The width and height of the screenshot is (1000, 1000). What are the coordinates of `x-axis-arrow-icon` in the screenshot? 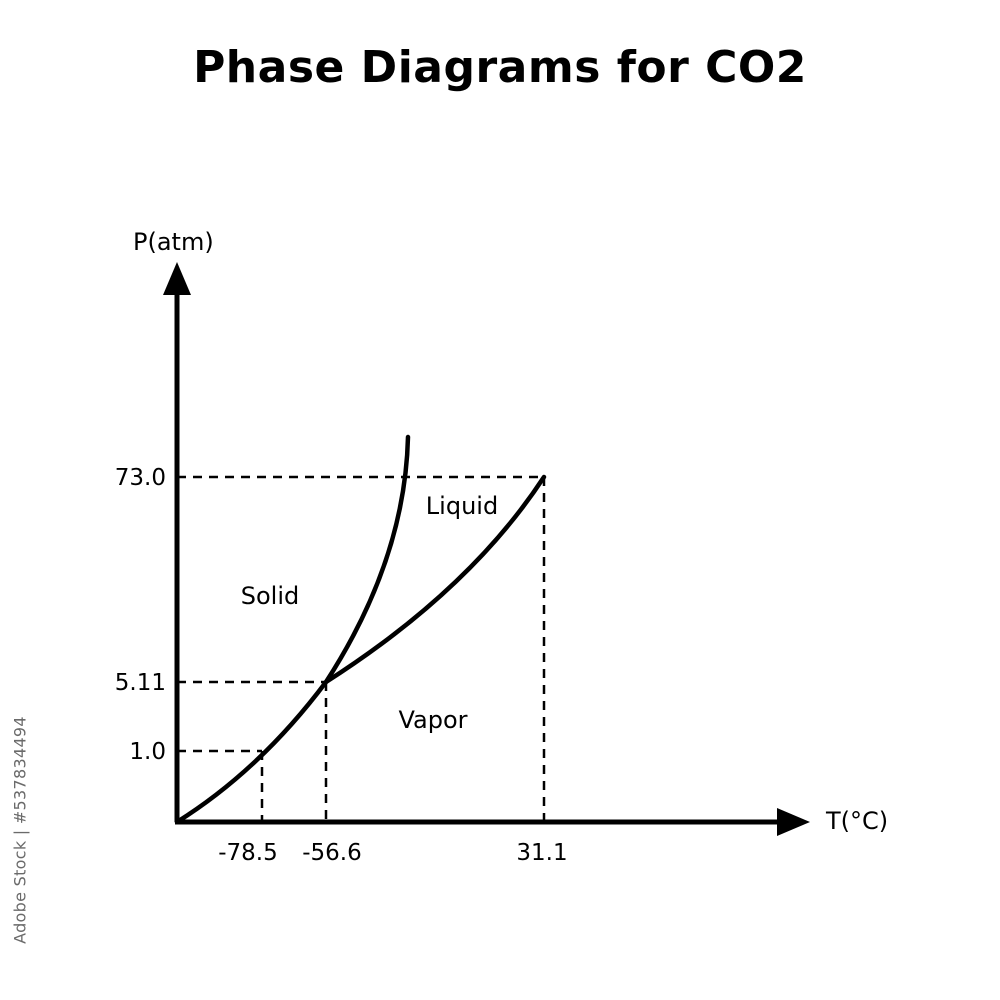 It's located at (793, 822).